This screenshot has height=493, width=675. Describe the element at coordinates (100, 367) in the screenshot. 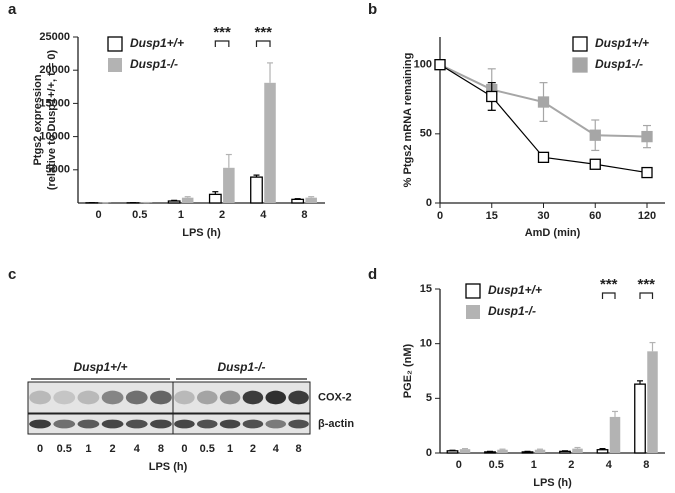

I see `group-label: Dusp1+/+` at that location.